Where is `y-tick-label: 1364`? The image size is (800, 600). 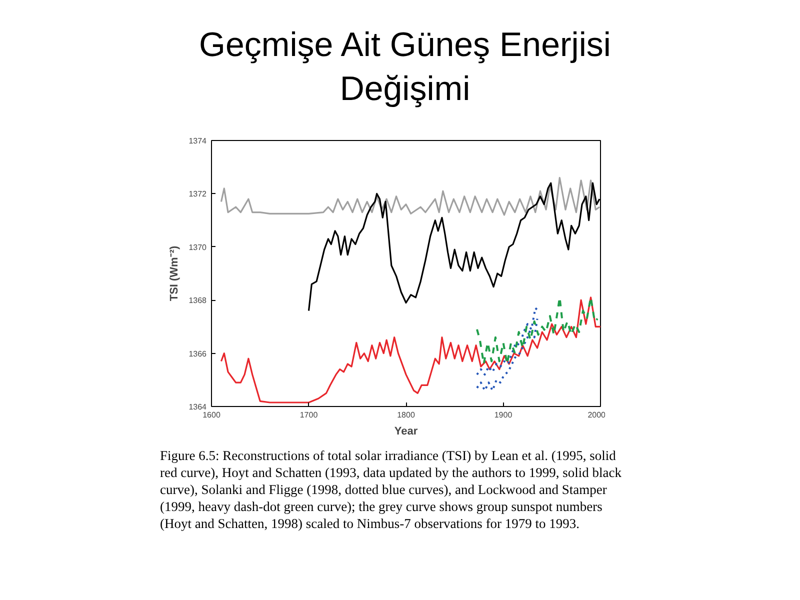
y-tick-label: 1364 is located at coordinates (198, 407).